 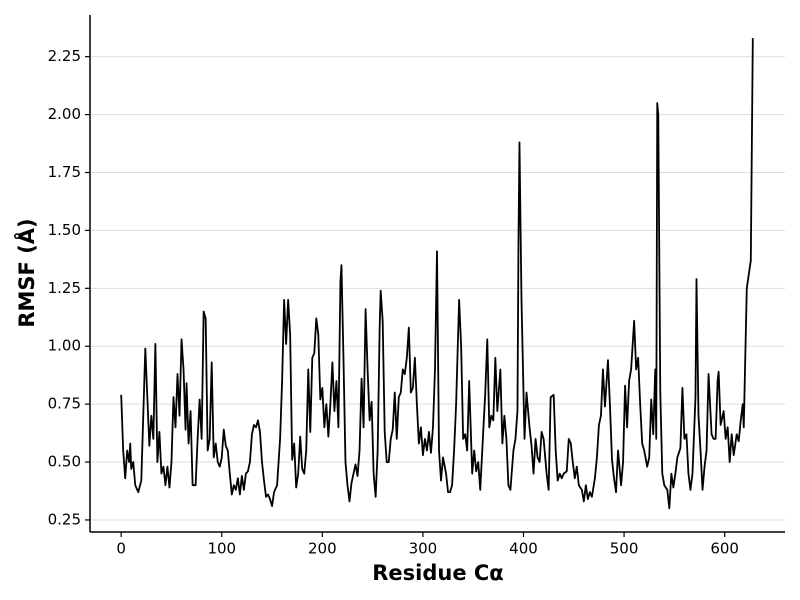 I want to click on y-tick-label: 1.75, so click(x=64, y=172).